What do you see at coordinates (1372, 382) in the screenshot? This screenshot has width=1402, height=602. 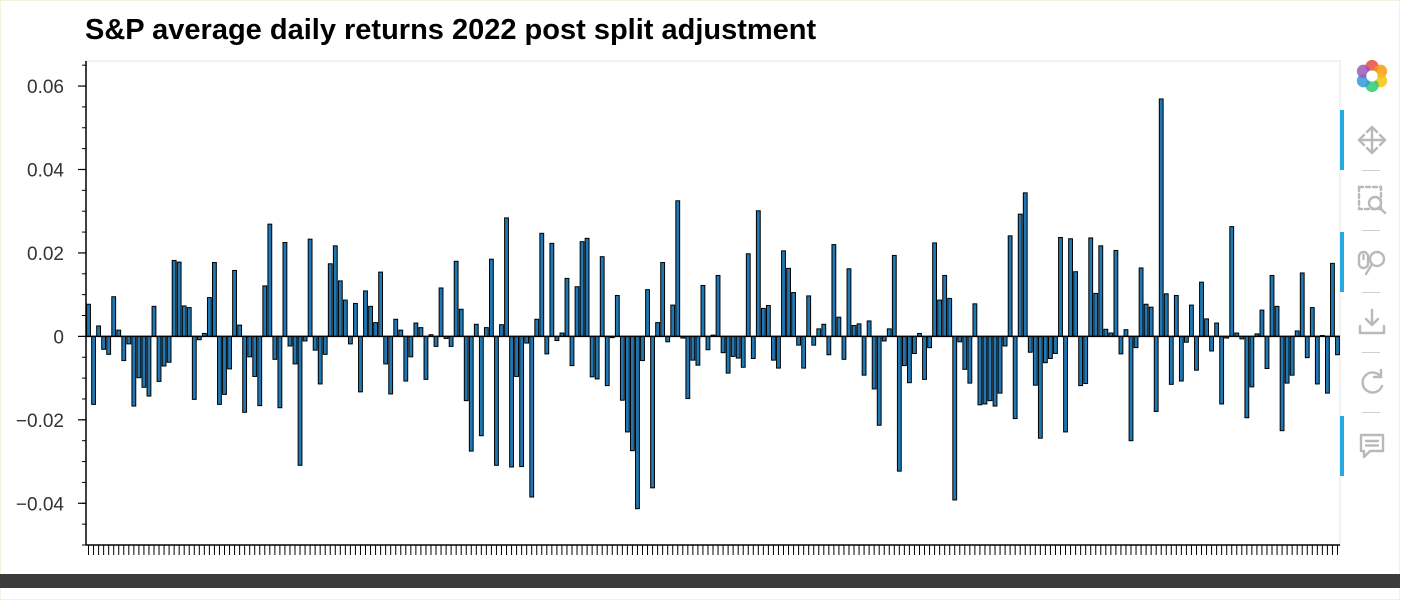 I see `reset-icon` at bounding box center [1372, 382].